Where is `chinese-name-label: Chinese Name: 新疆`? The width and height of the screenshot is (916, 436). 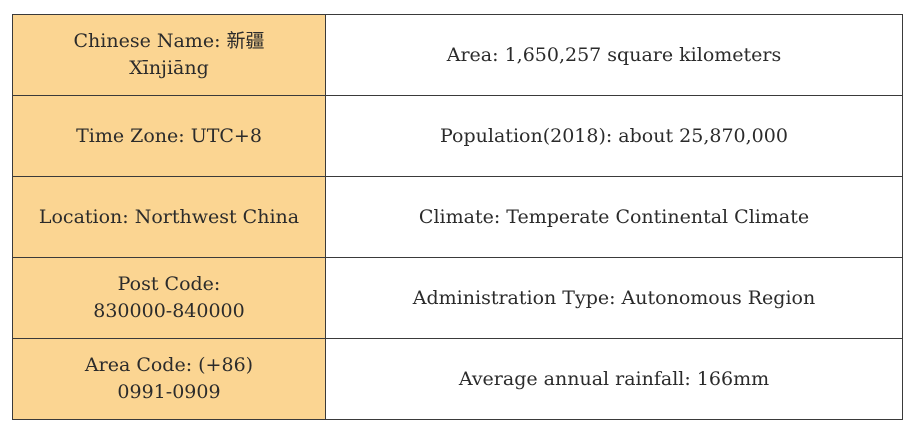 chinese-name-label: Chinese Name: 新疆 is located at coordinates (169, 41).